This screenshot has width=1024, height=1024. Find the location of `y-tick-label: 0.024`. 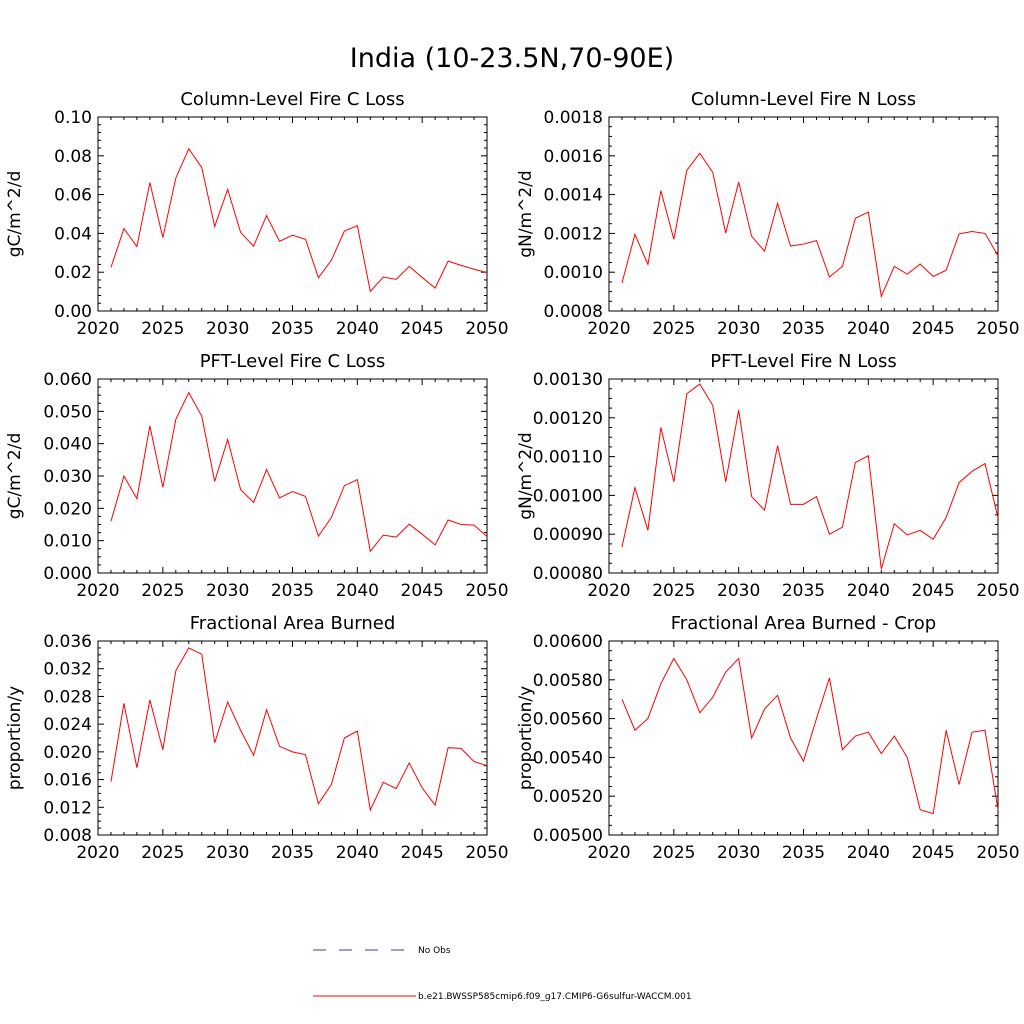

y-tick-label: 0.024 is located at coordinates (67, 725).